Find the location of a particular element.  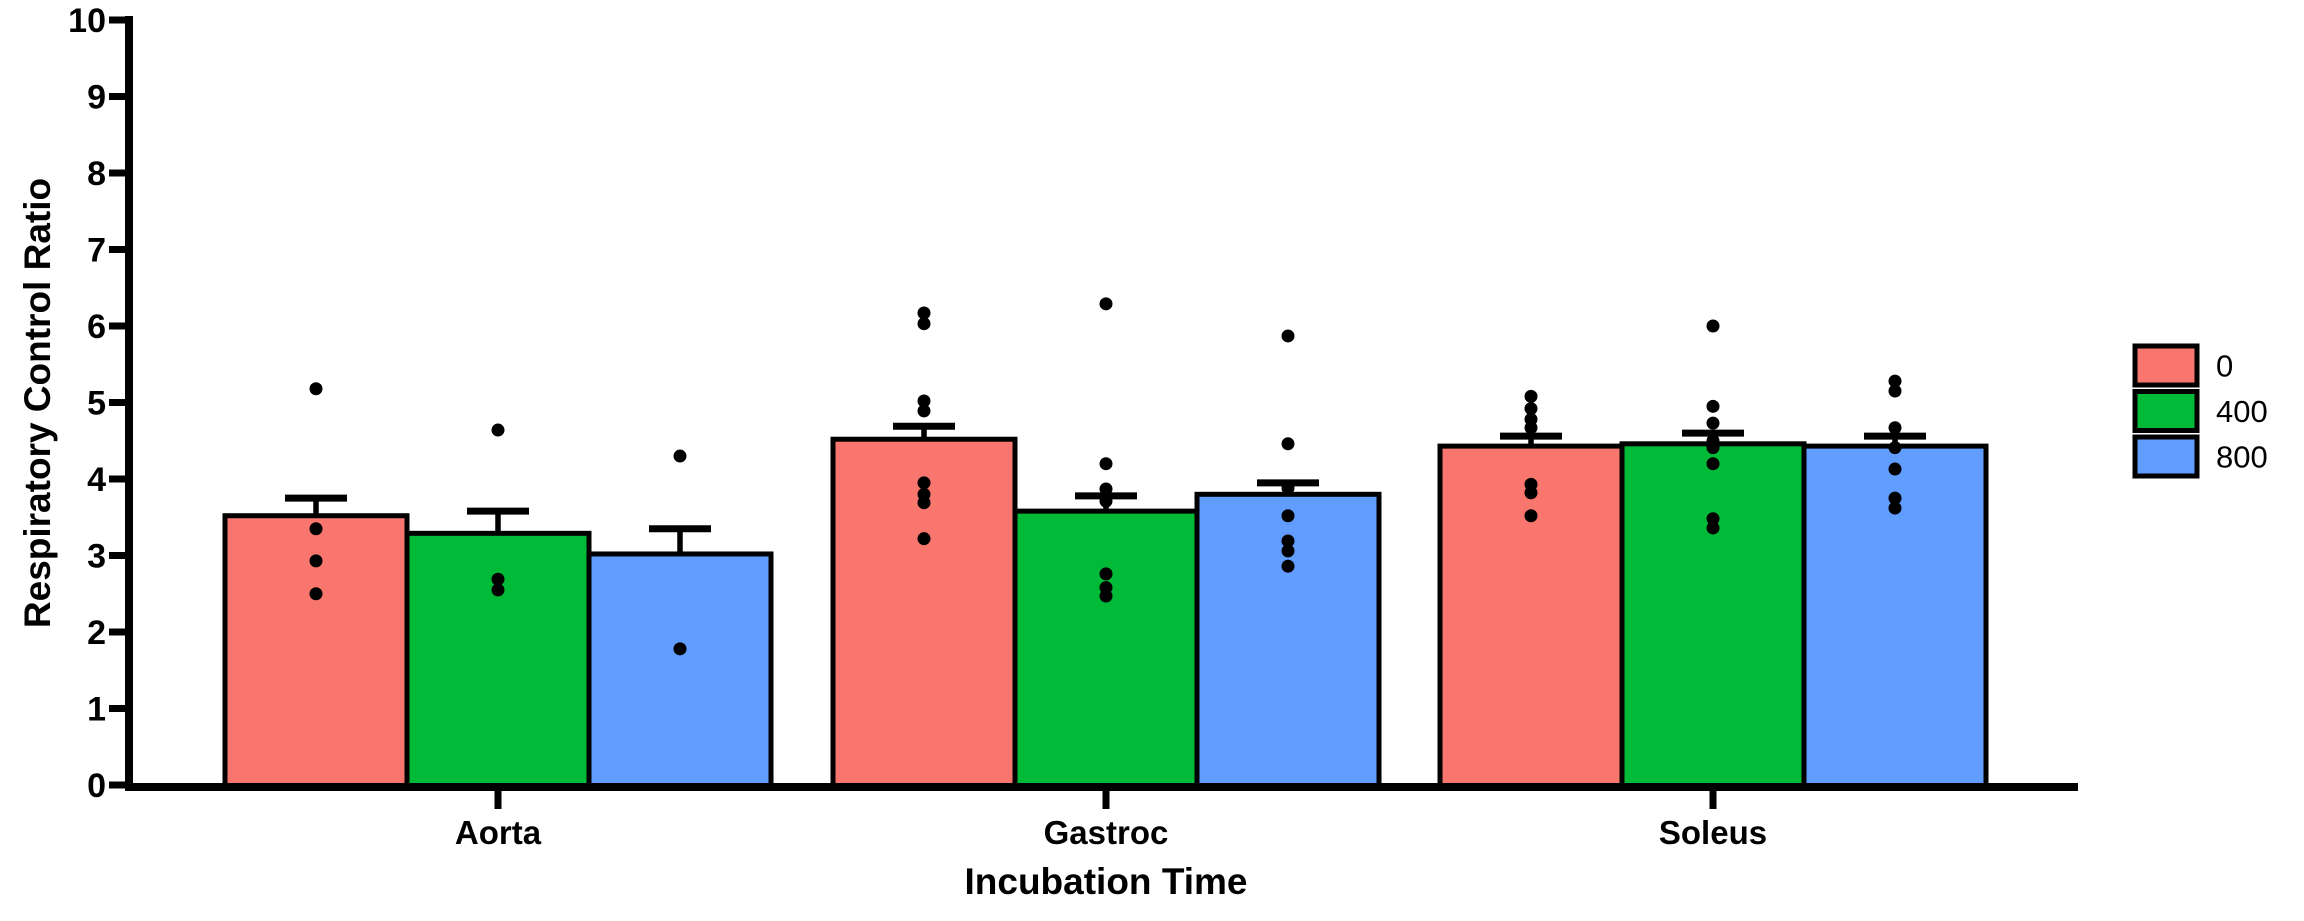

y-axis-title: Respiratory Control Ratio is located at coordinates (37, 403).